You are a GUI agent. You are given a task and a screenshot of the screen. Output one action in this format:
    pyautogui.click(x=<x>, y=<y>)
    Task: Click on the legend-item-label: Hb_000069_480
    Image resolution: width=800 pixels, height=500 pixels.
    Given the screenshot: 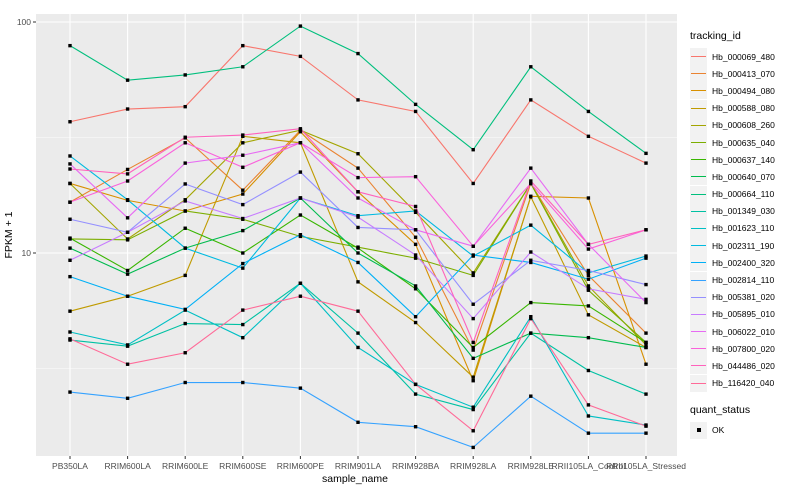 What is the action you would take?
    pyautogui.click(x=743, y=56)
    